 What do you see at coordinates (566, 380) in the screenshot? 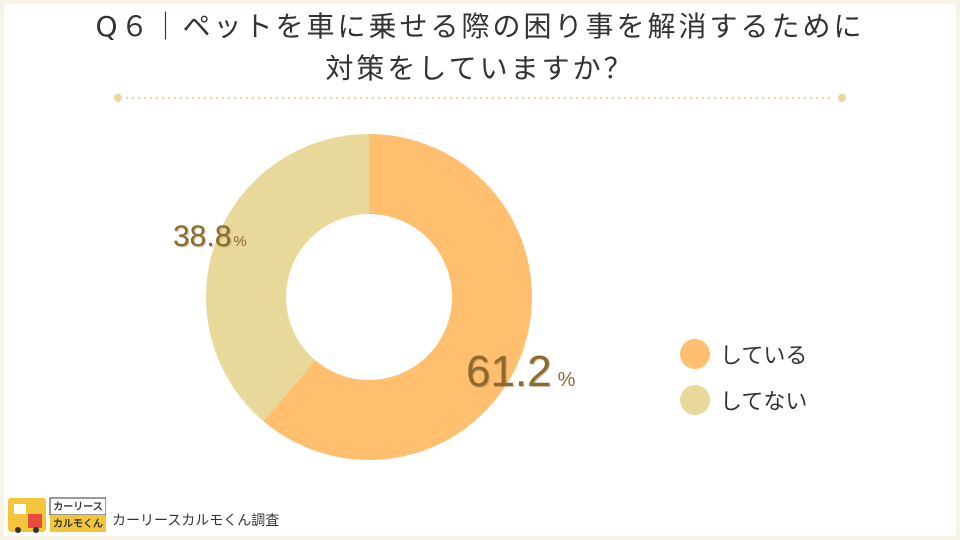
I see `data-label-doing-unit: %` at bounding box center [566, 380].